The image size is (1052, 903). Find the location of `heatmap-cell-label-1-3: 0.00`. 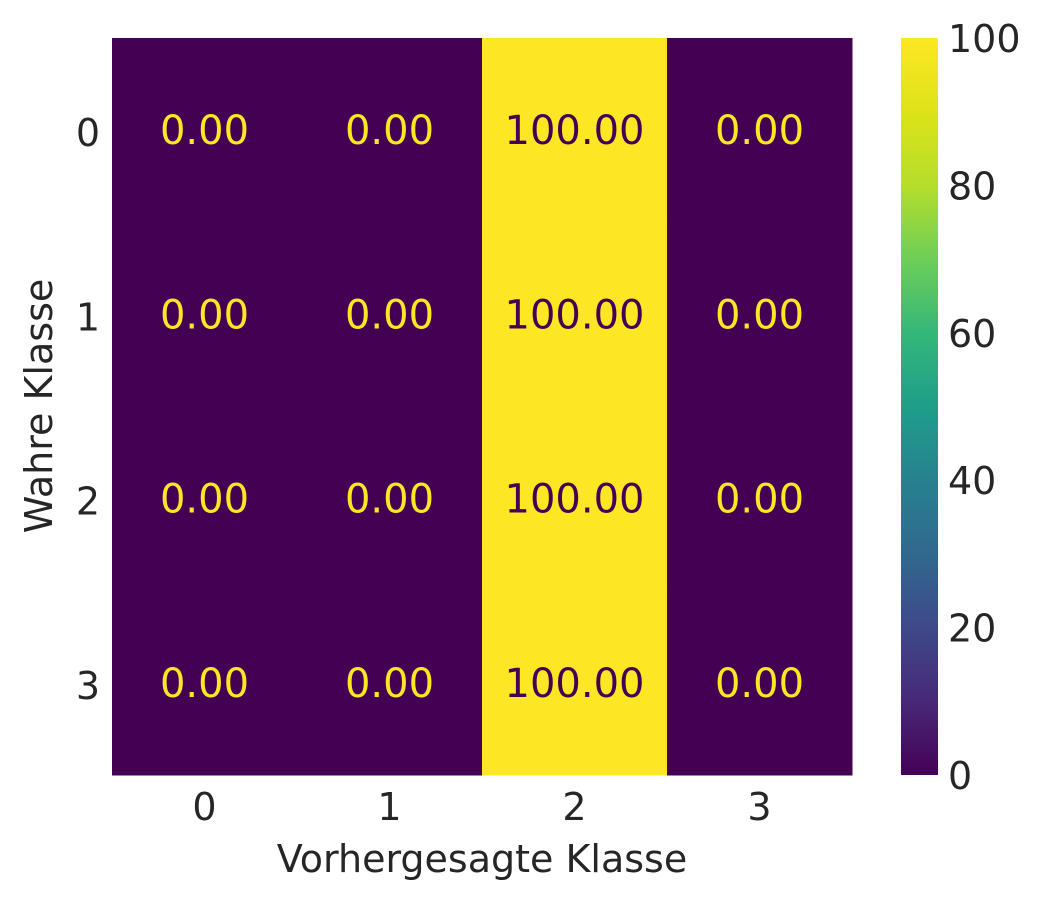

heatmap-cell-label-1-3: 0.00 is located at coordinates (759, 315).